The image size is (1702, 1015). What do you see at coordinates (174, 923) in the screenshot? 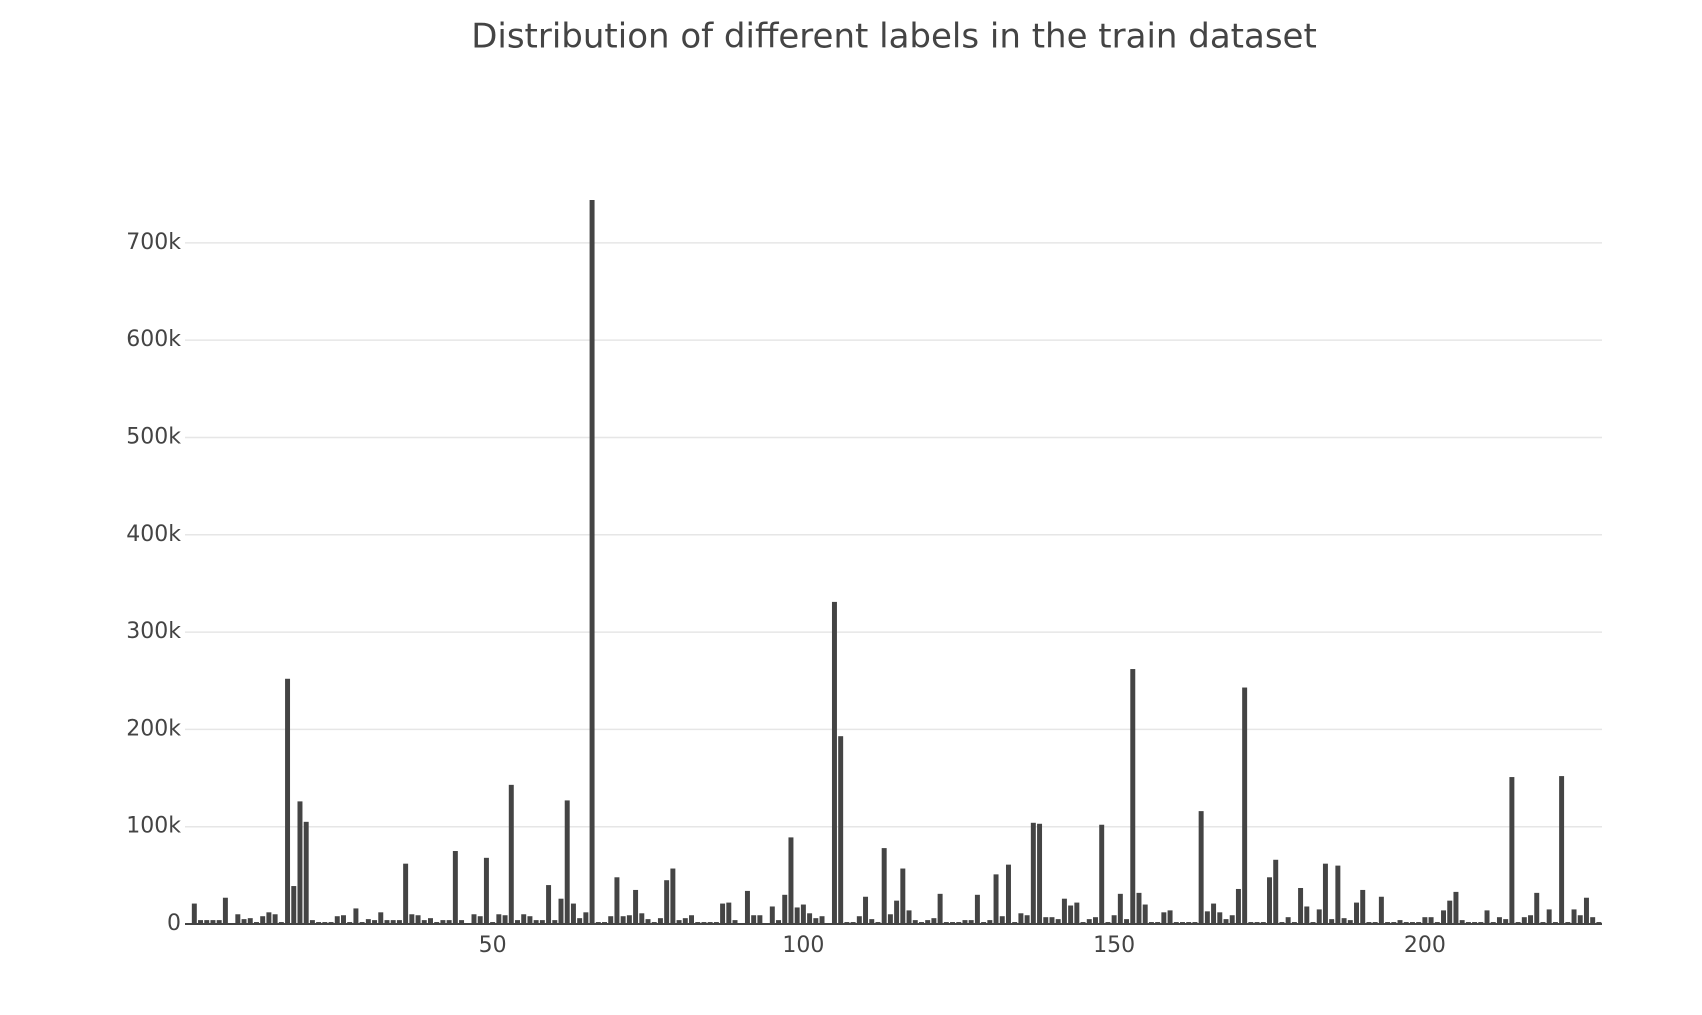
I see `y-tick-label: 0` at bounding box center [174, 923].